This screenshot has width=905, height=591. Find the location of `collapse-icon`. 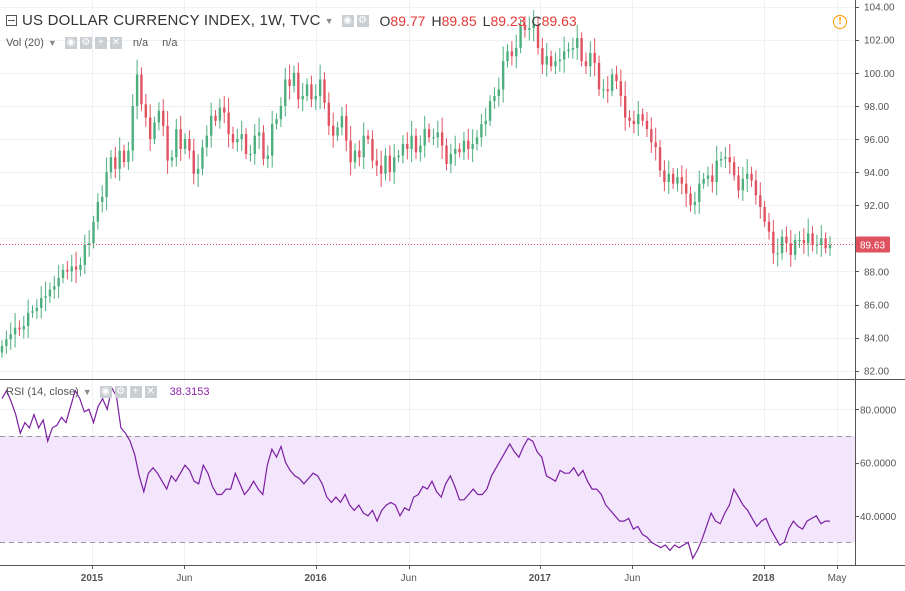

collapse-icon is located at coordinates (11, 20).